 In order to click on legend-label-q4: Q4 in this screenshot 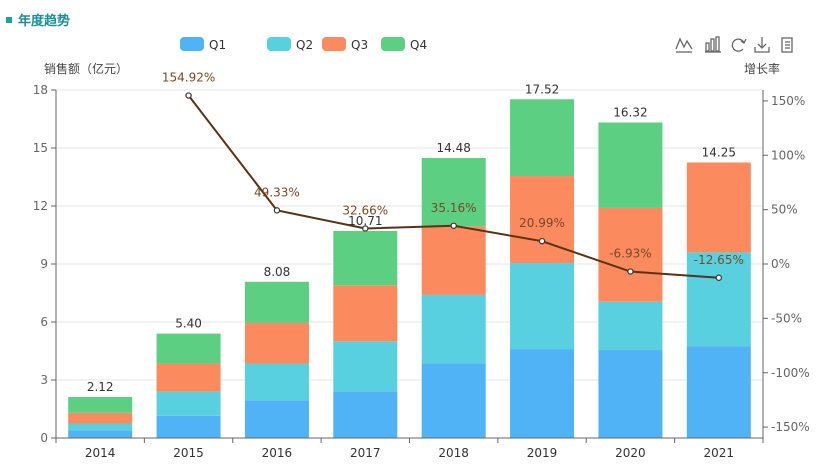, I will do `click(418, 45)`.